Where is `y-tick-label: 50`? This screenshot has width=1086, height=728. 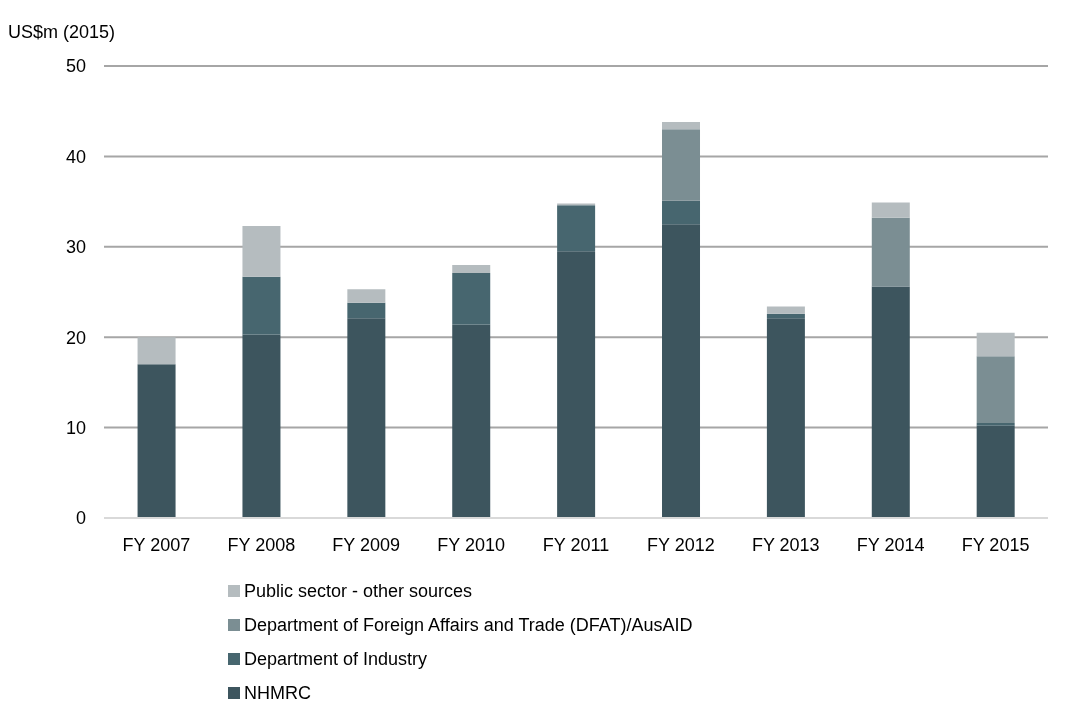
y-tick-label: 50 is located at coordinates (75, 66).